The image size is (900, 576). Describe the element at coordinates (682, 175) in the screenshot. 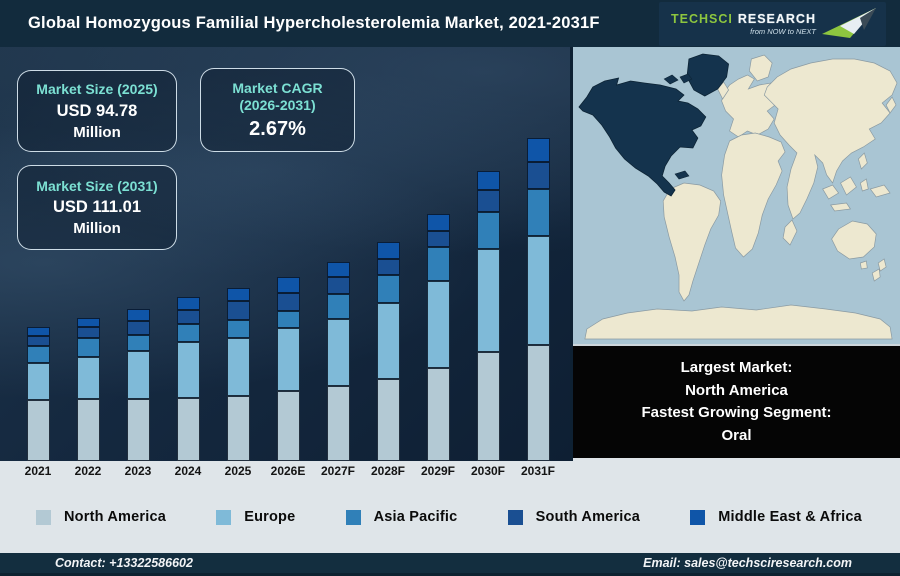

I see `map-caribbean-highlight` at that location.